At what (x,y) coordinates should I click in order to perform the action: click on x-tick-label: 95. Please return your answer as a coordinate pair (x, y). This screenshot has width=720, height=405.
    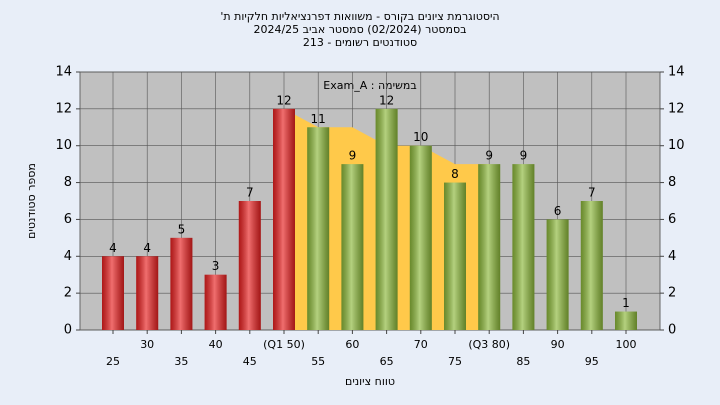
    Looking at the image, I should click on (592, 361).